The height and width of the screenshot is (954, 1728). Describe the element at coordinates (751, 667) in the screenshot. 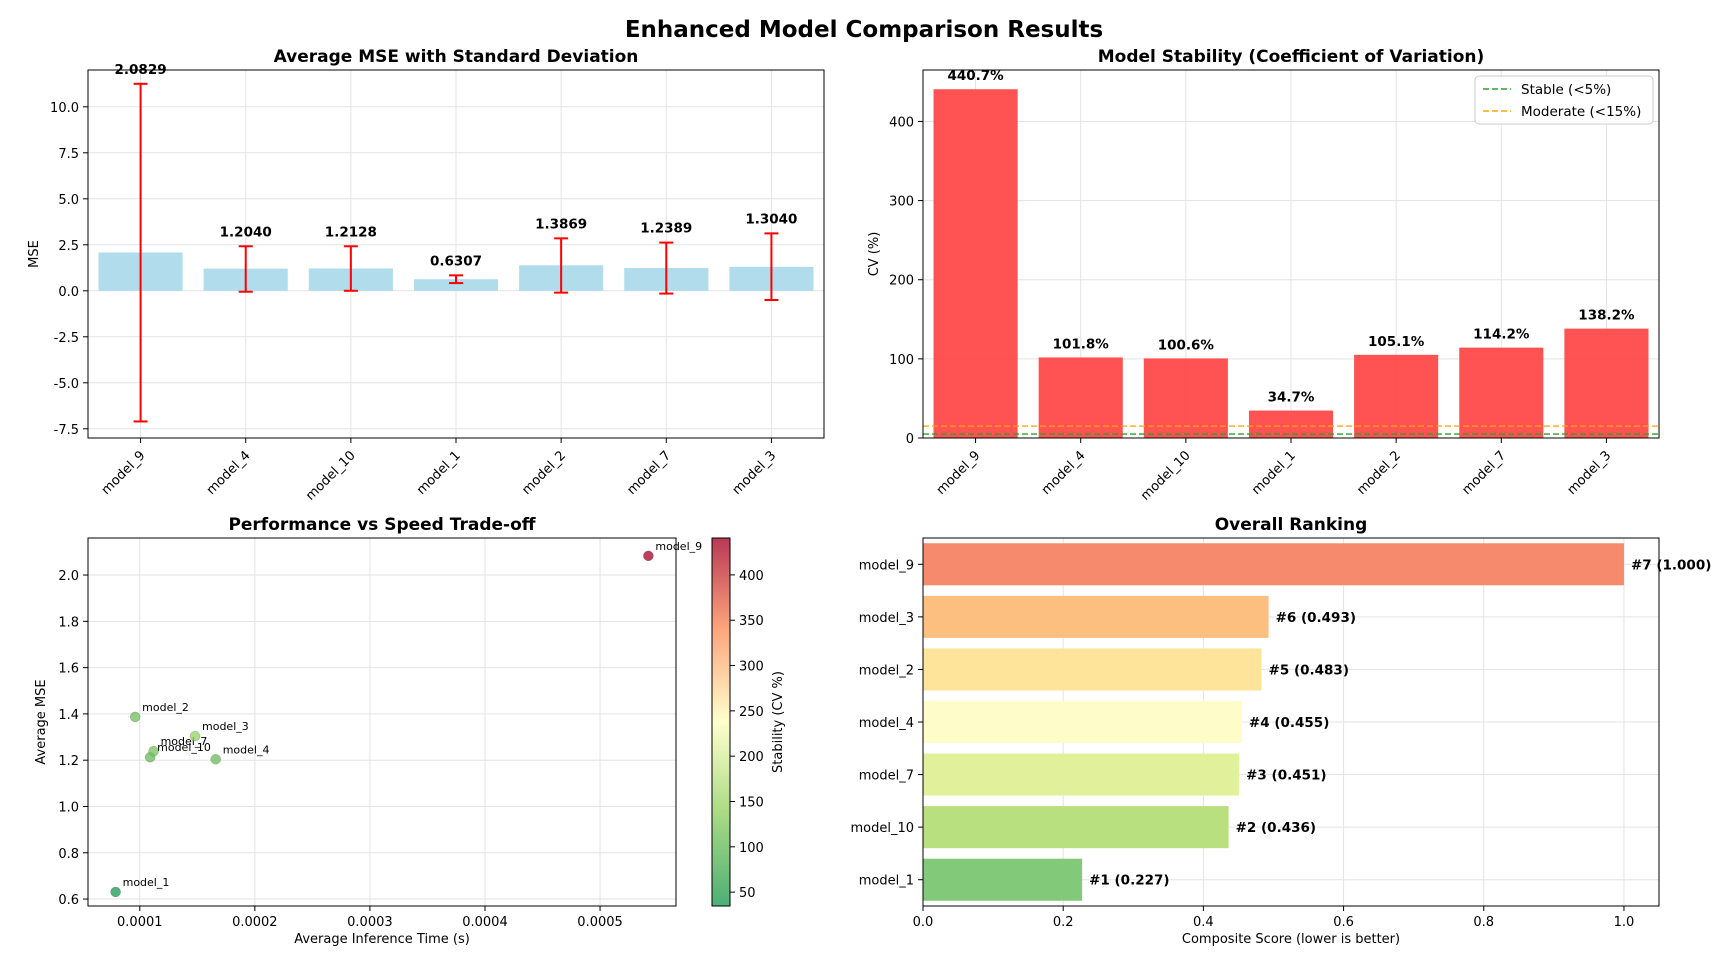

I see `colorbar-tick-label: 300` at that location.